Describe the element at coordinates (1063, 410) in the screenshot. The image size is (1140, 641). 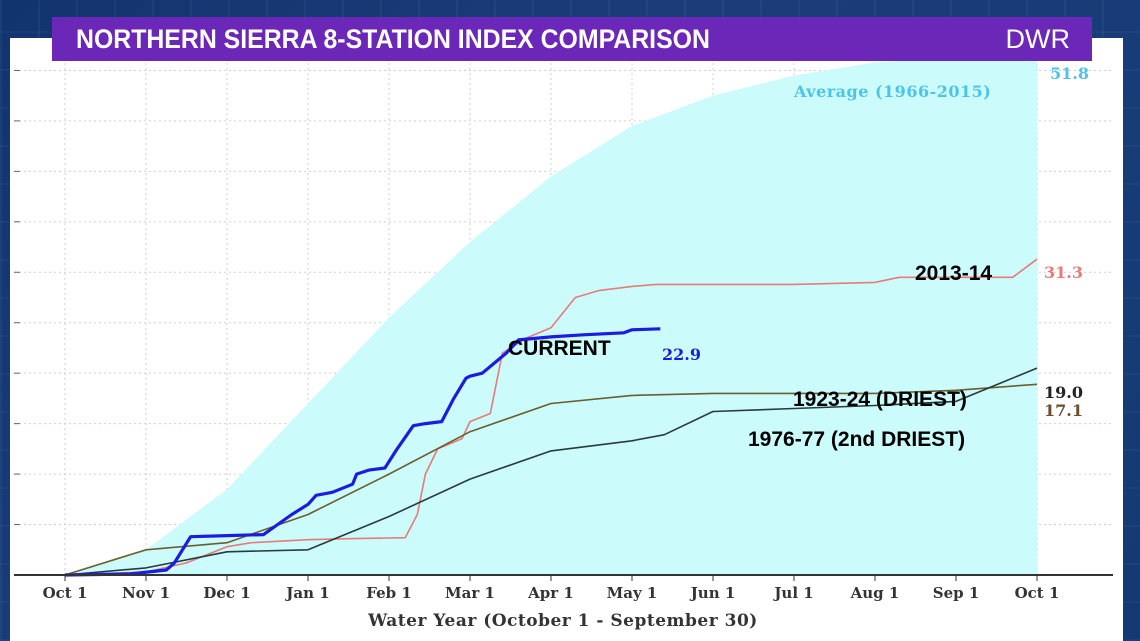
I see `end-label-1923-24: 17.1` at that location.